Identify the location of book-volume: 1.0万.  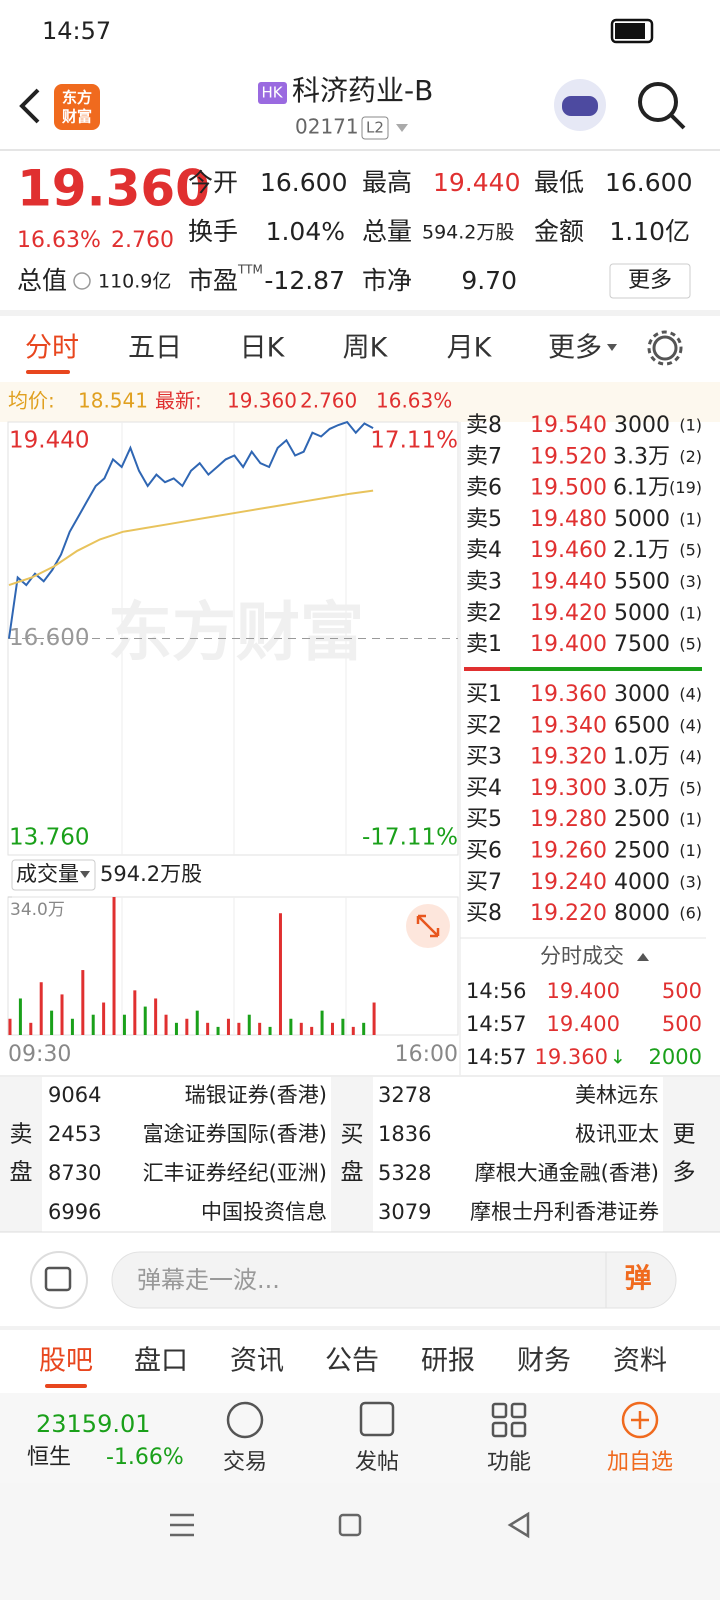
(641, 757).